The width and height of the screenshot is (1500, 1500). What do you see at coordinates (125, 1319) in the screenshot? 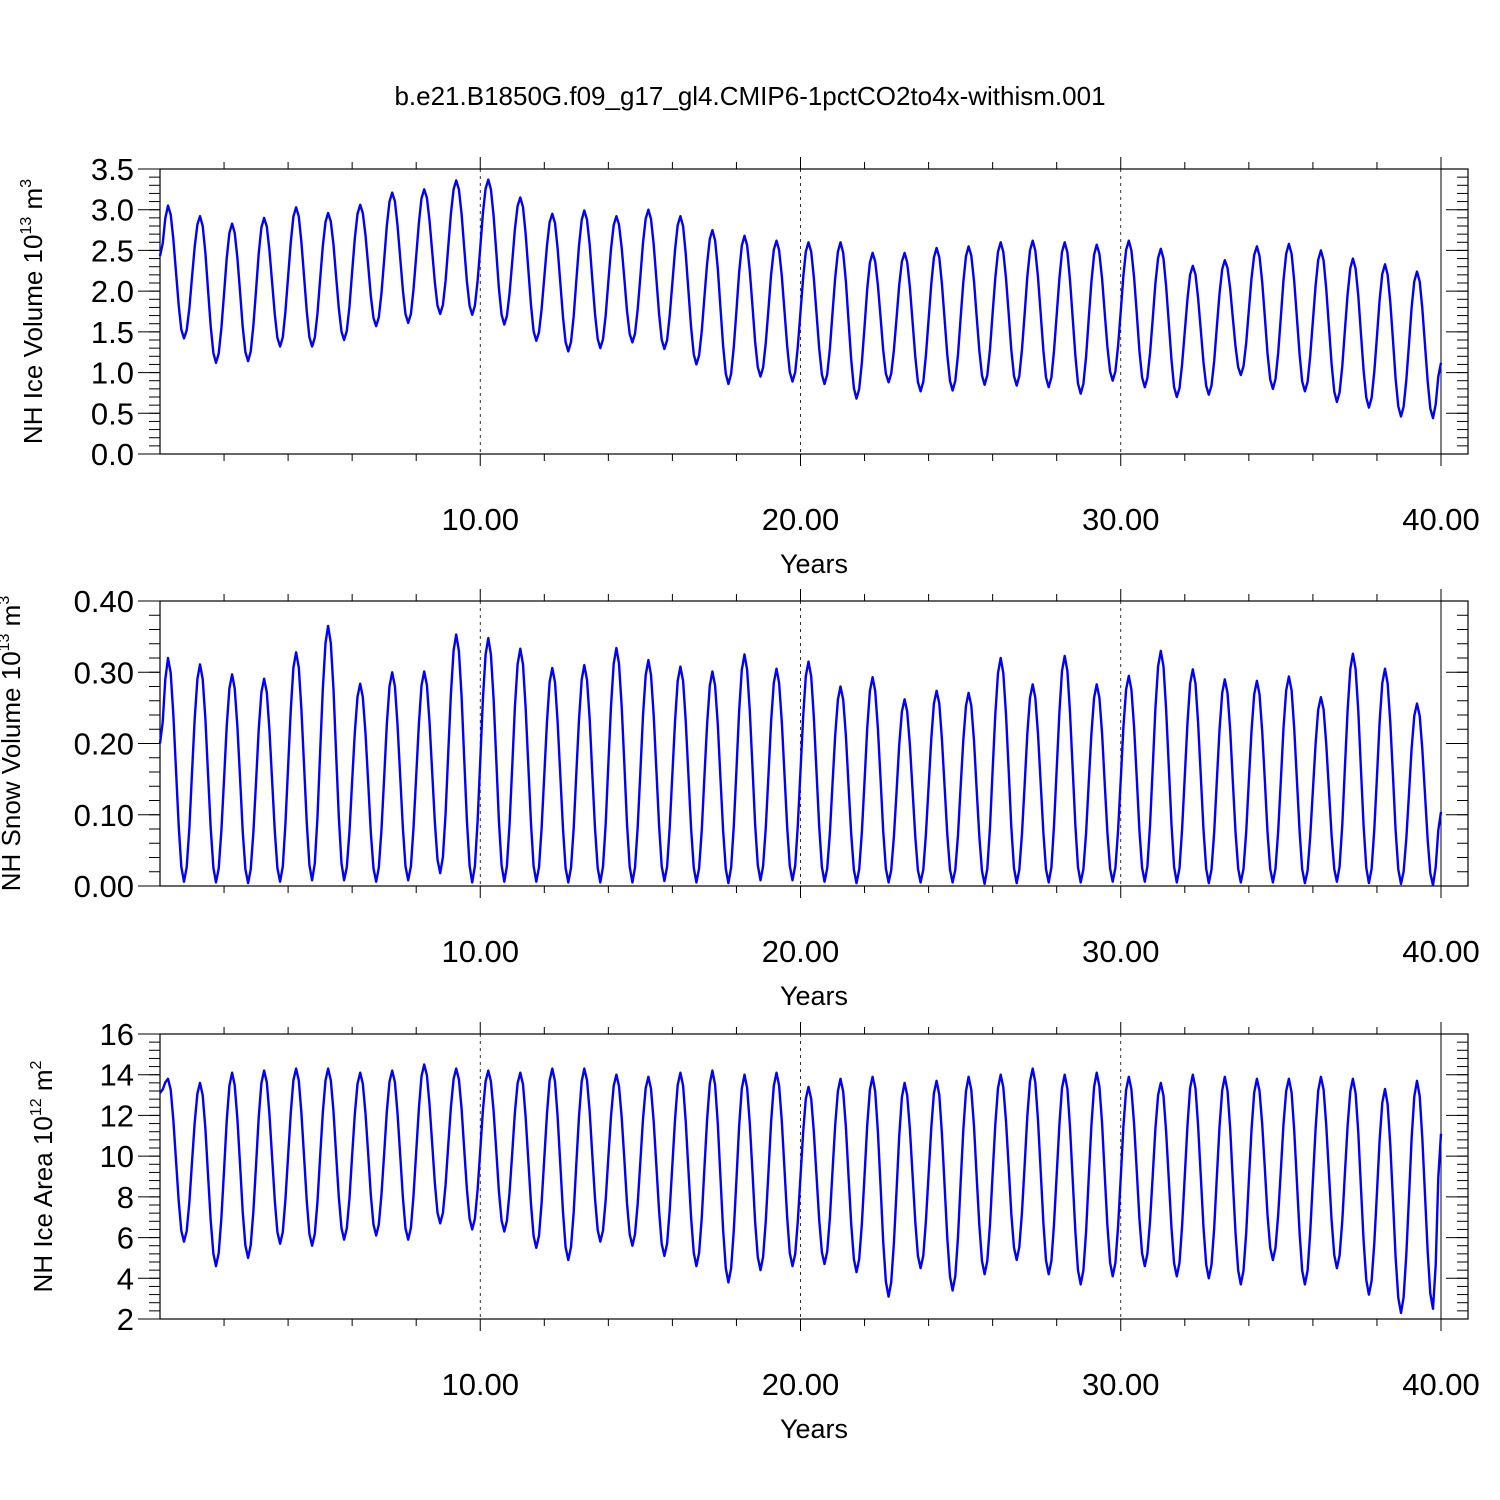
I see `y-tick-label: 2` at bounding box center [125, 1319].